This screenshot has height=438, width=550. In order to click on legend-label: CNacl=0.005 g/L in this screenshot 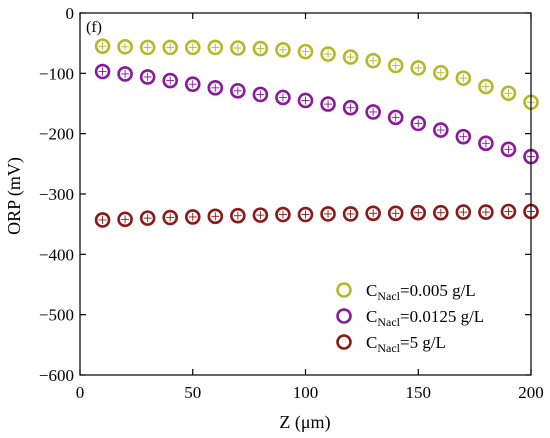, I will do `click(421, 292)`.